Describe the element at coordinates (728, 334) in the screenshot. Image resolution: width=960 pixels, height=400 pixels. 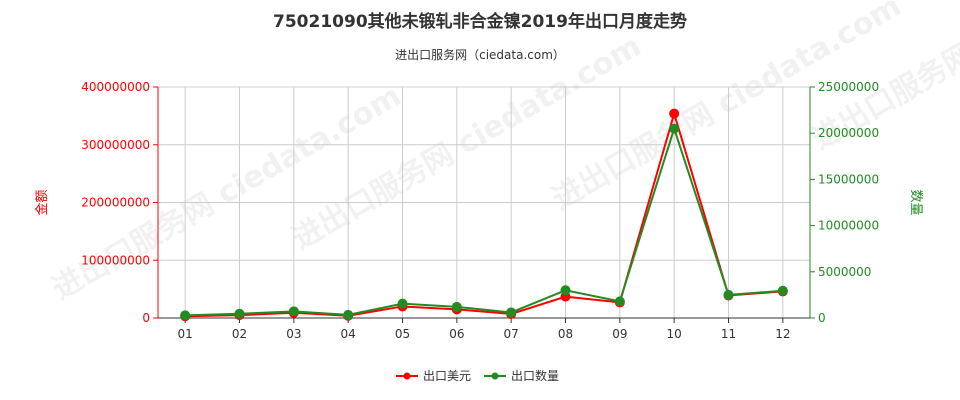
I see `x-tick-label: 11` at that location.